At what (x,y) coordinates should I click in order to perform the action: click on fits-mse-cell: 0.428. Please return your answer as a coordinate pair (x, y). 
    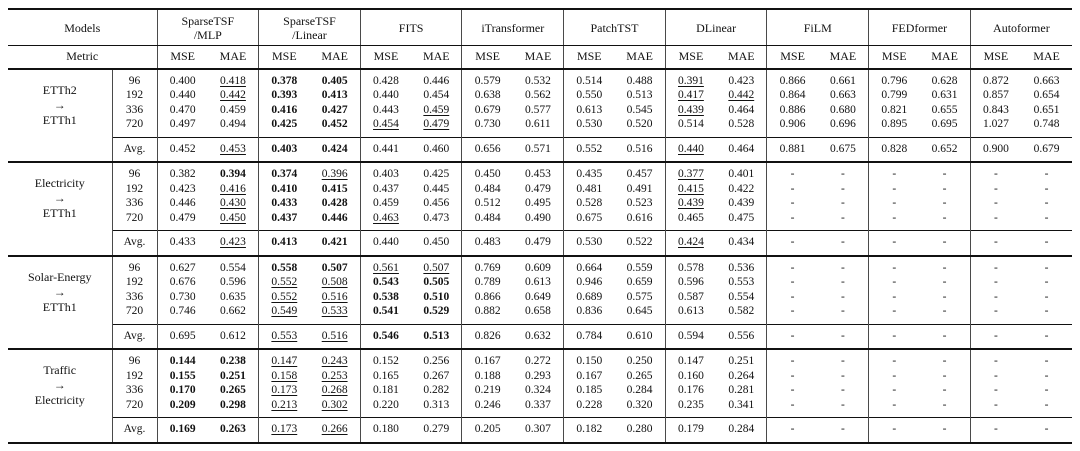
    Looking at the image, I should click on (385, 78).